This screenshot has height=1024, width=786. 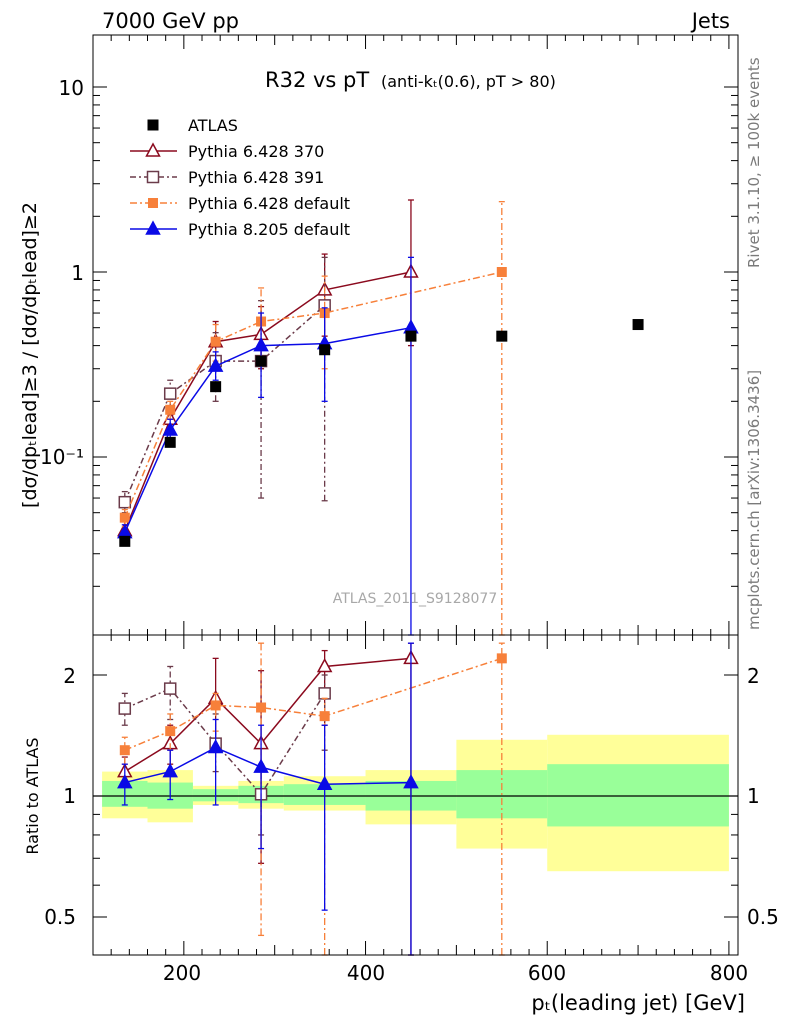 I want to click on legend-label-2: Pythia 6.428 391, so click(x=256, y=177).